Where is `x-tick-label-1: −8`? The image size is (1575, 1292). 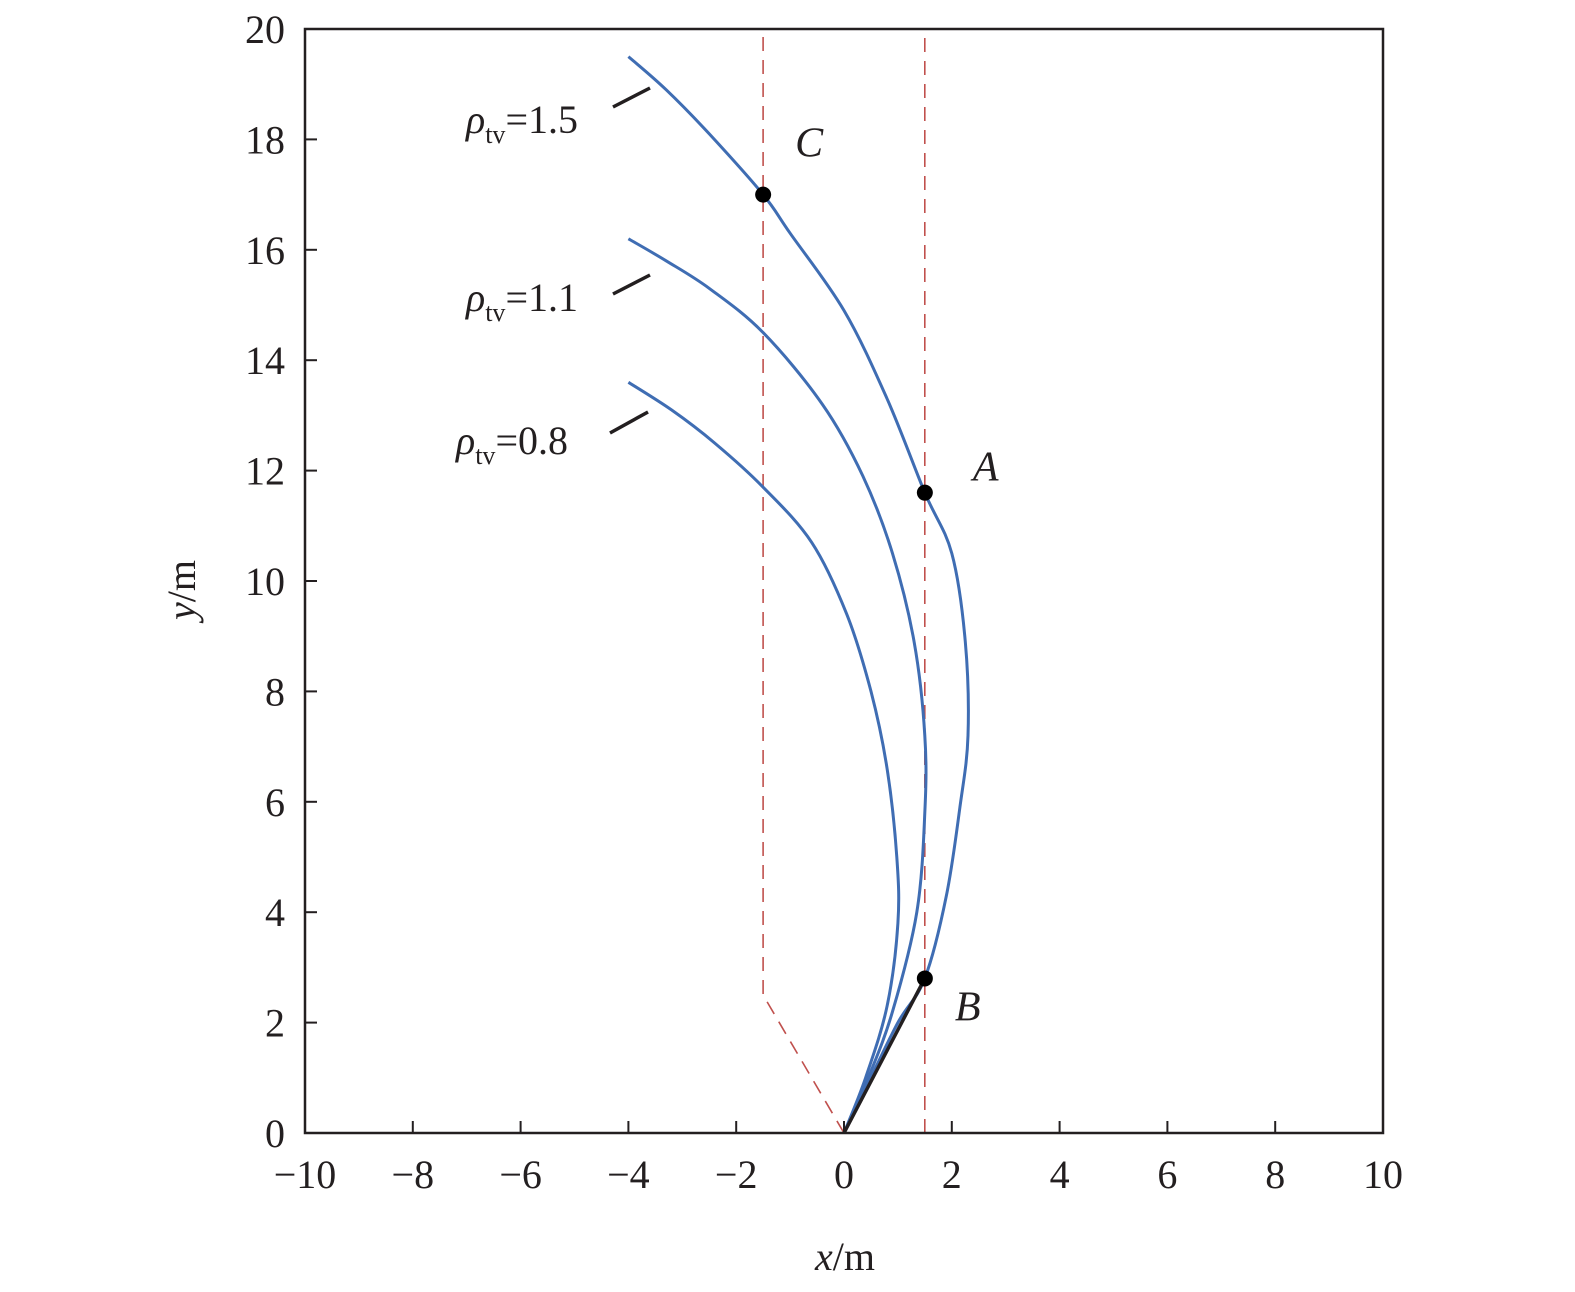 x-tick-label-1: −8 is located at coordinates (413, 1174).